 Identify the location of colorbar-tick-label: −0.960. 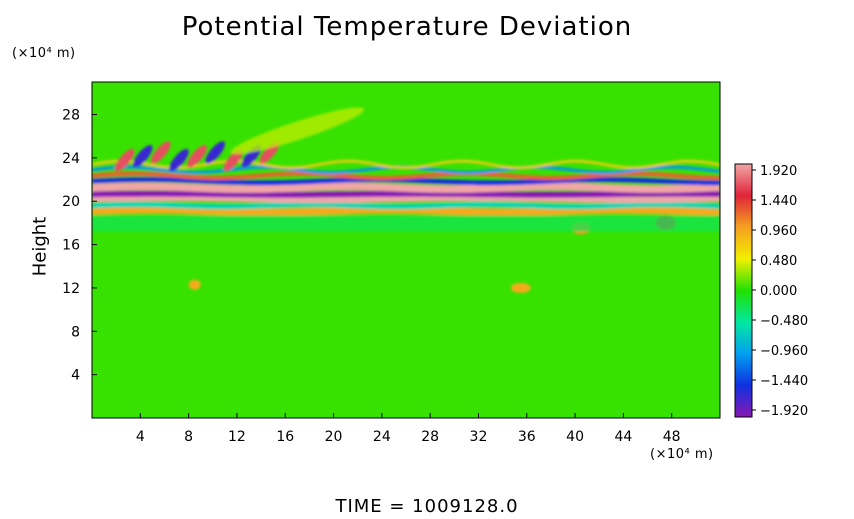
(784, 351).